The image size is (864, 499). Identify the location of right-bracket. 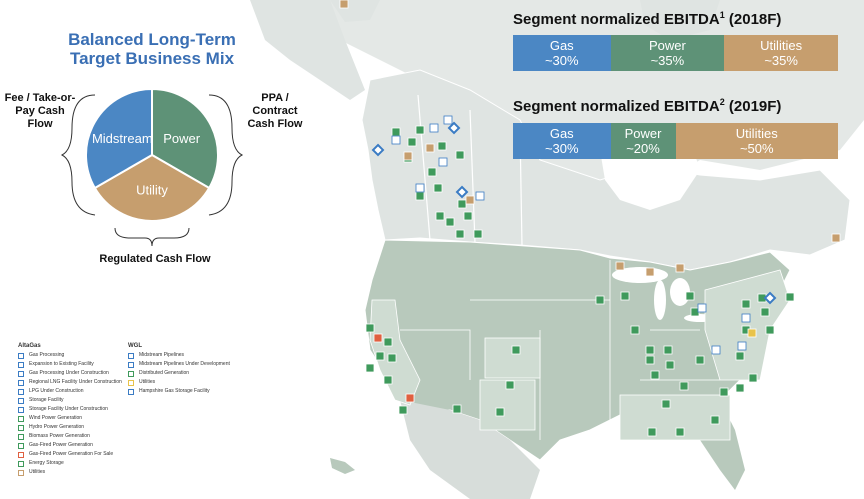
(226, 155).